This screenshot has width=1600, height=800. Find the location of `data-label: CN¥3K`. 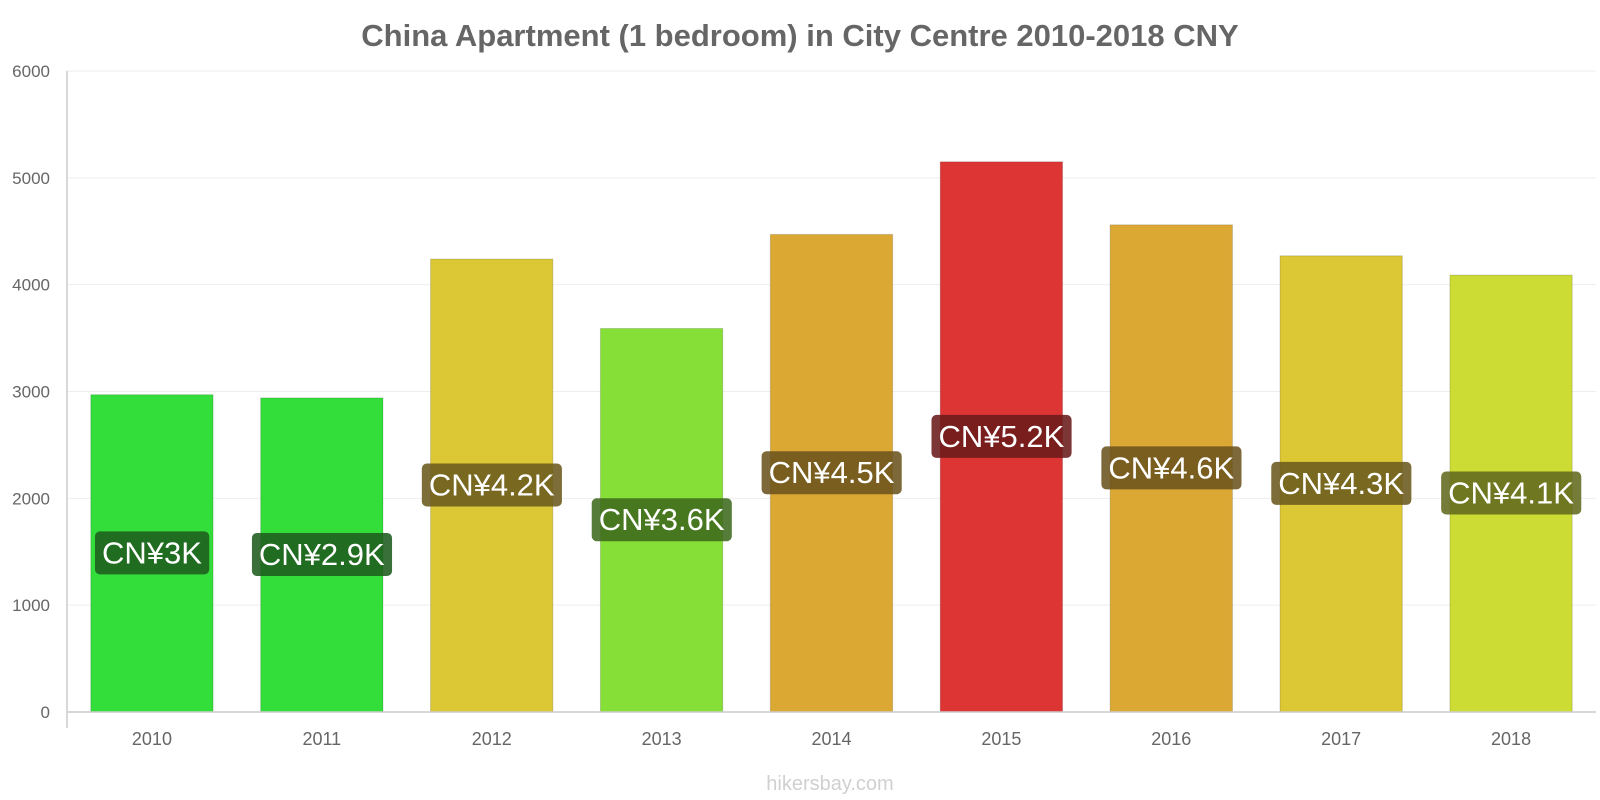

data-label: CN¥3K is located at coordinates (152, 552).